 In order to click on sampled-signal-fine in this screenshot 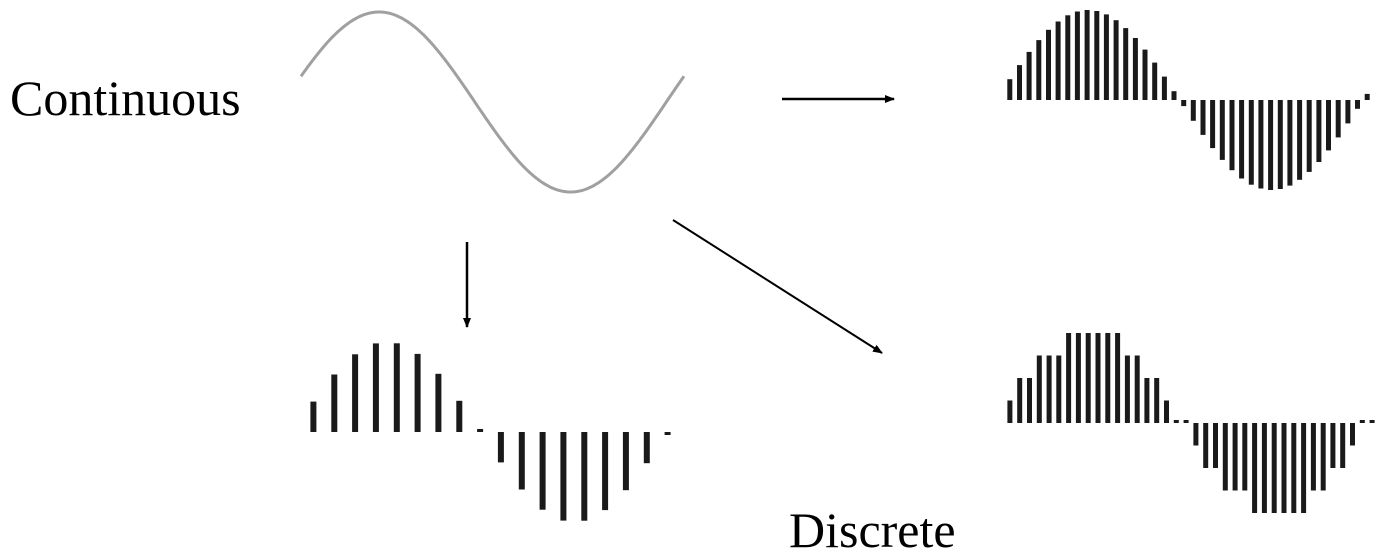, I will do `click(1188, 100)`.